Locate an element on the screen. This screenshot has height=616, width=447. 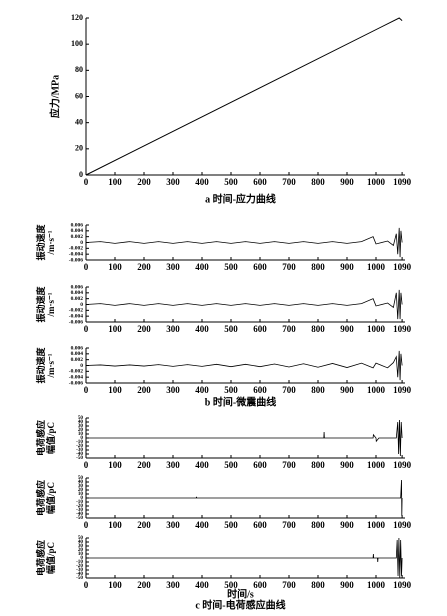
y-axis-label: 幅值/pC is located at coordinates (50, 558).